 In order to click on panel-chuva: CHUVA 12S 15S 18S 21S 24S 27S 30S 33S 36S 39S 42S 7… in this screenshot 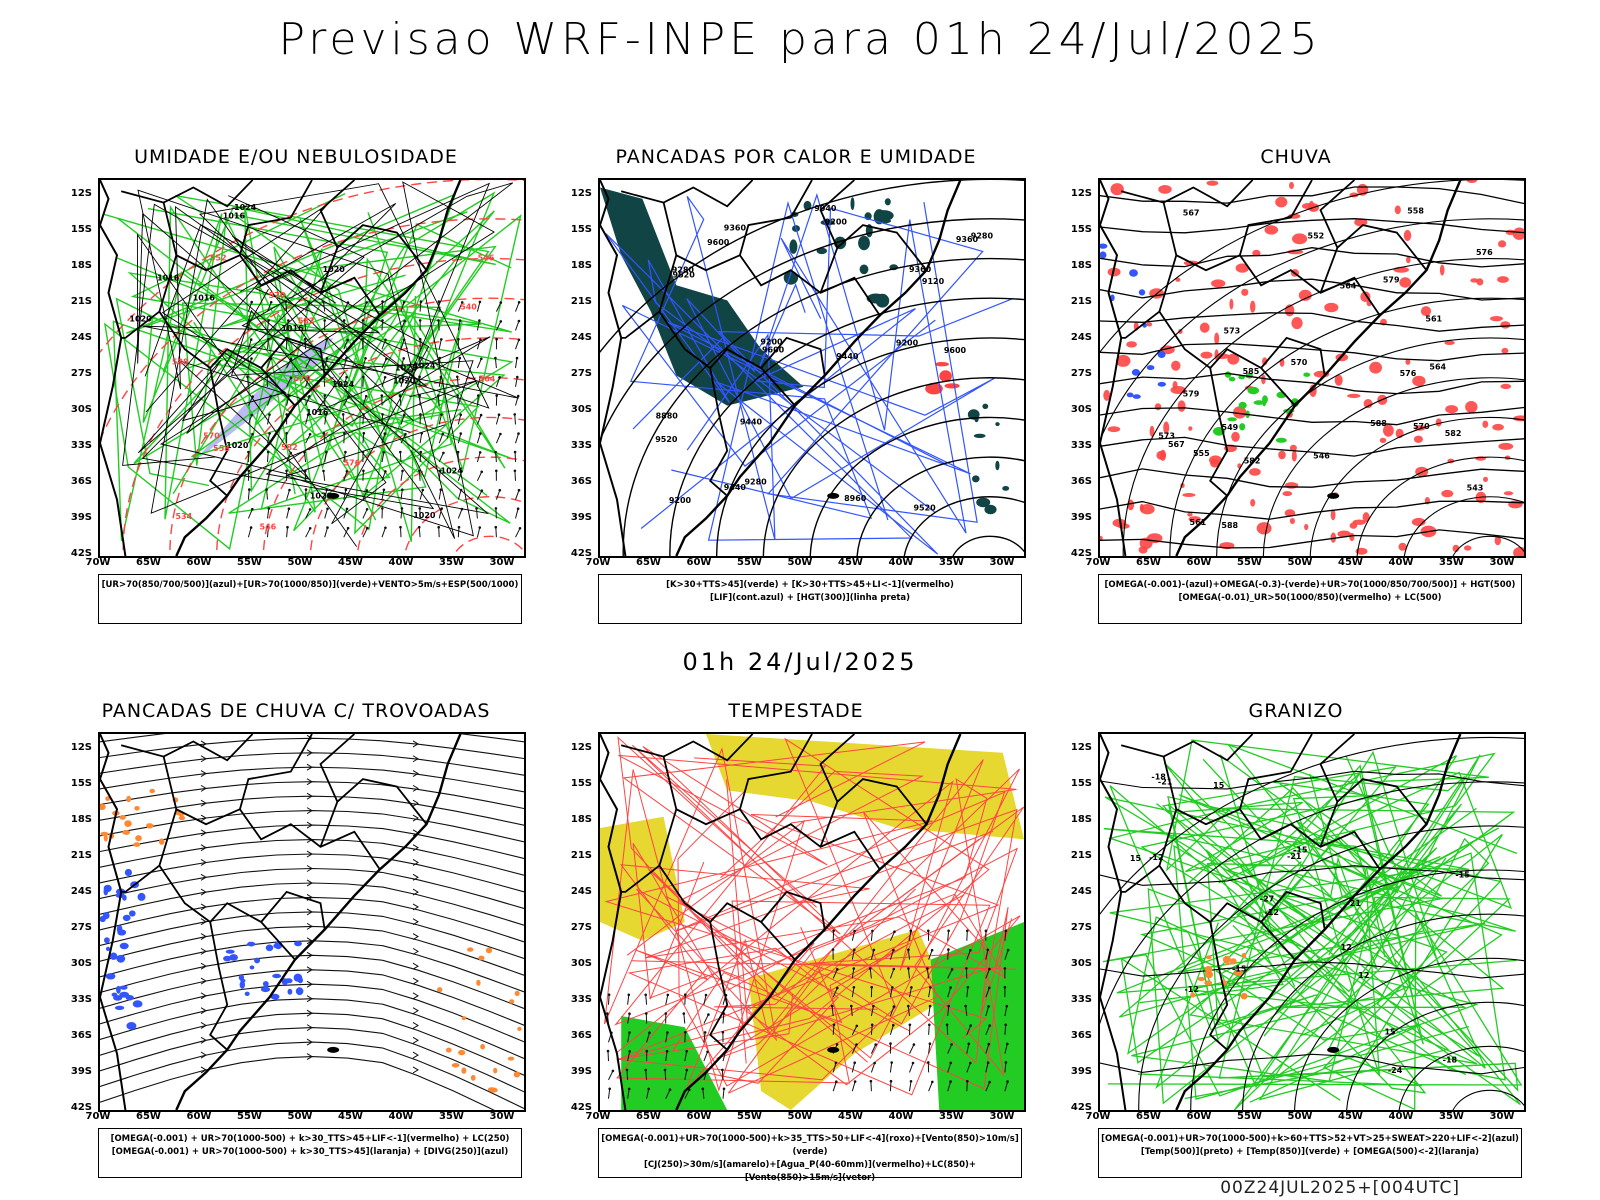, I will do `click(1296, 386)`.